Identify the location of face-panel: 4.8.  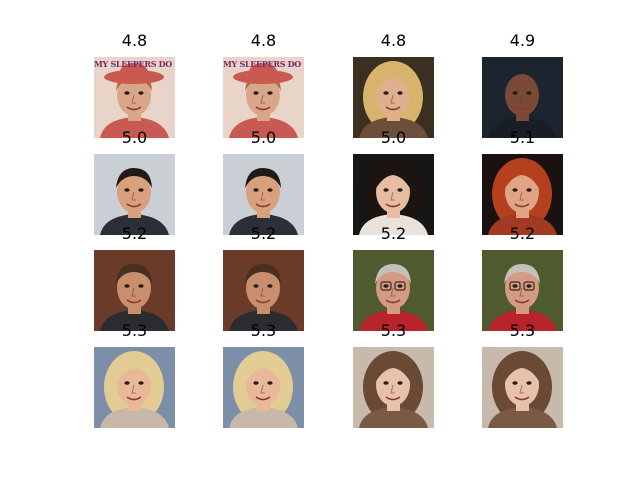
(393, 84).